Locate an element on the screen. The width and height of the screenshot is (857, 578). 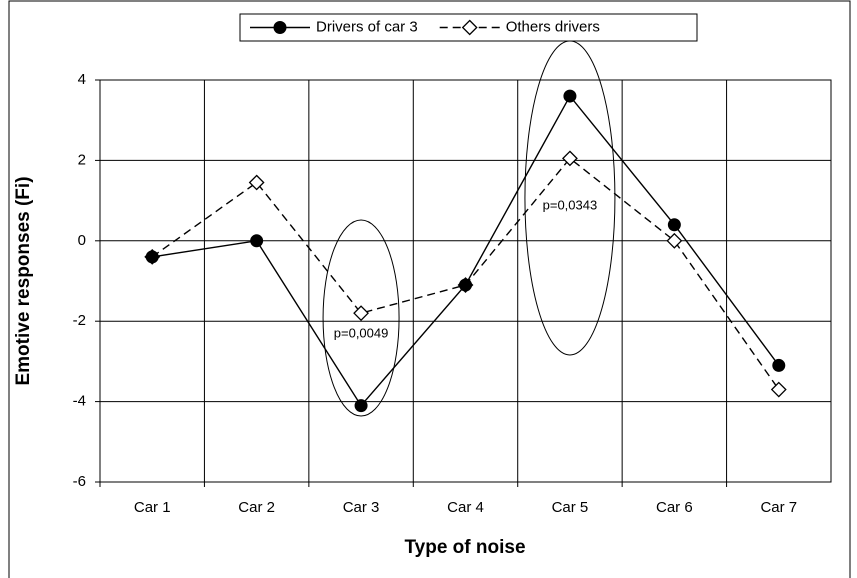
y-tick-label: -2 is located at coordinates (79, 320).